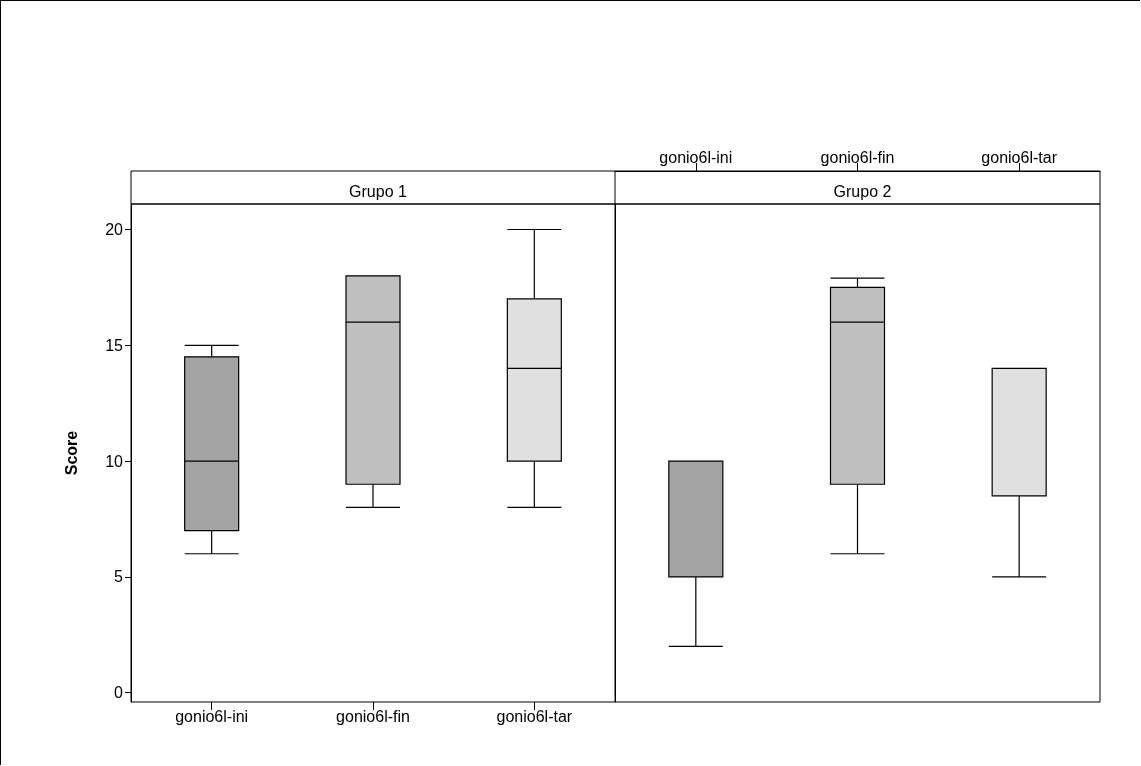 This screenshot has height=766, width=1141. Describe the element at coordinates (378, 191) in the screenshot. I see `chart-title: Grupo 1` at that location.